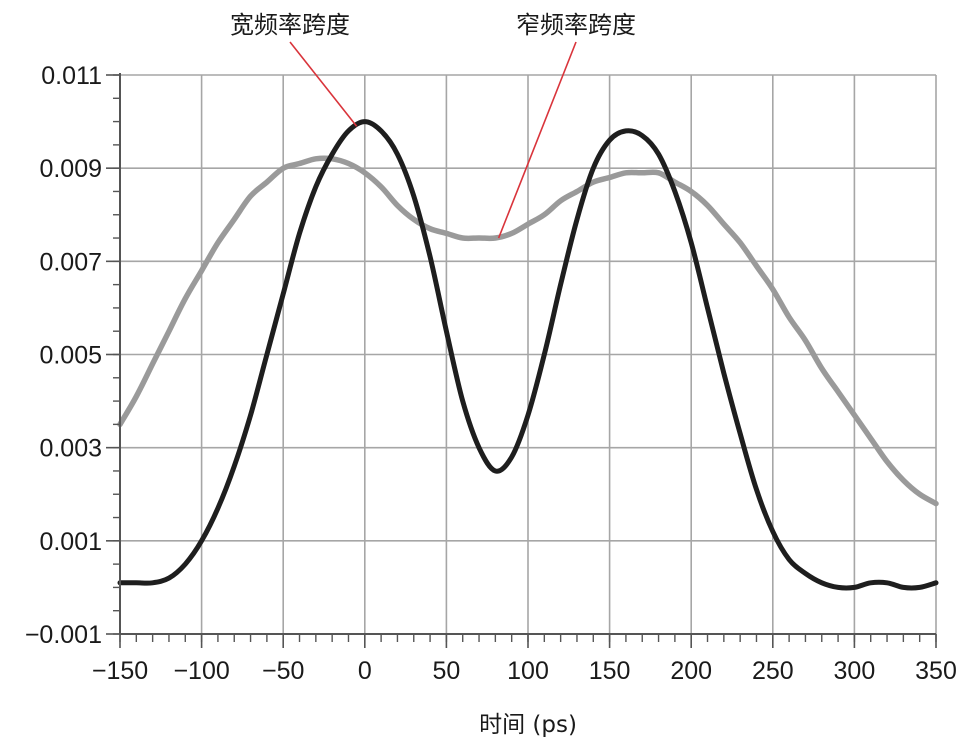 The height and width of the screenshot is (755, 978). Describe the element at coordinates (70, 449) in the screenshot. I see `y-tick-label: 0.003` at that location.